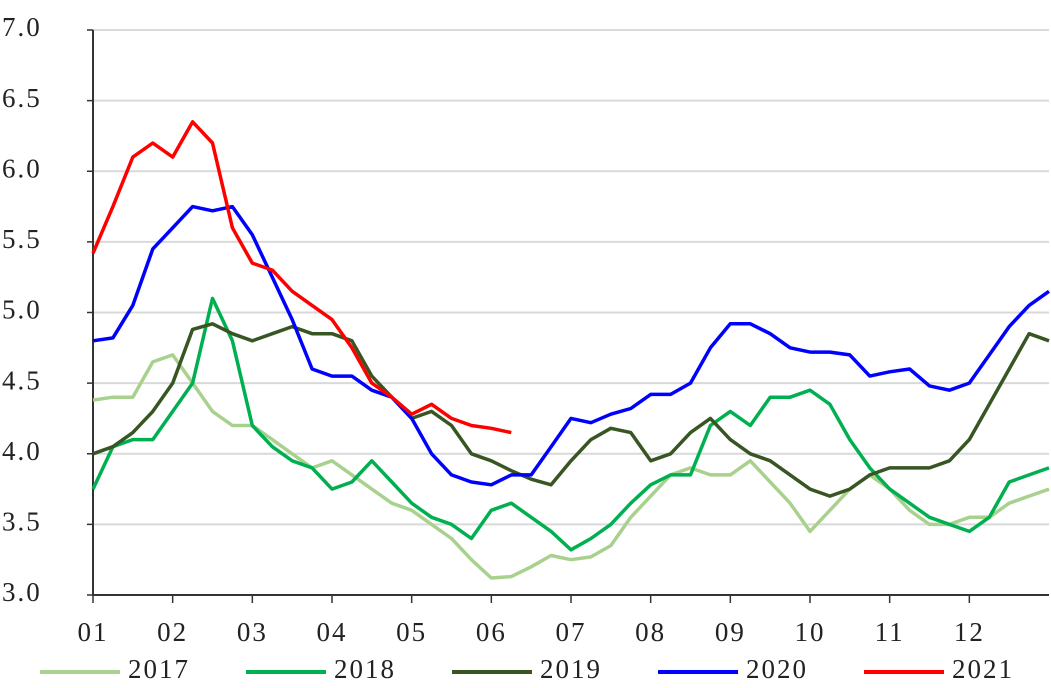 This screenshot has width=1051, height=688. Describe the element at coordinates (22, 168) in the screenshot. I see `y-tick-label: 6.0` at that location.